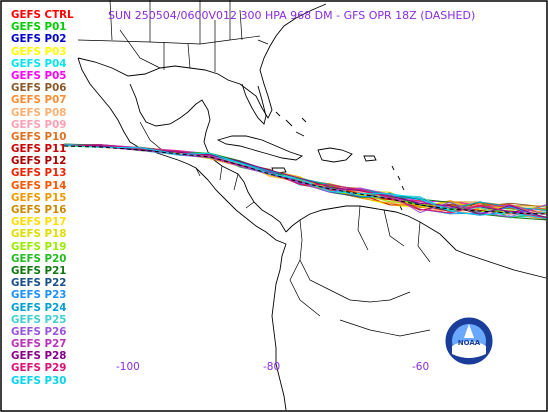  What do you see at coordinates (39, 173) in the screenshot?
I see `legend-entry: GEFS P13` at bounding box center [39, 173].